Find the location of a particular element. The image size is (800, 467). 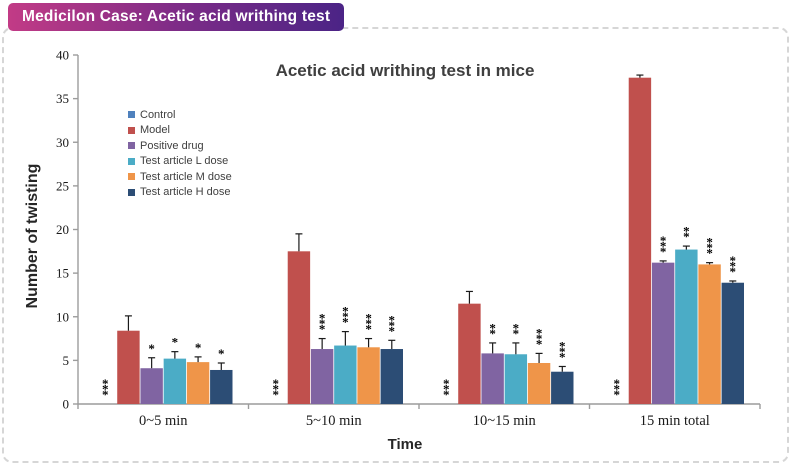

svg-text: 5~10 min is located at coordinates (334, 421).